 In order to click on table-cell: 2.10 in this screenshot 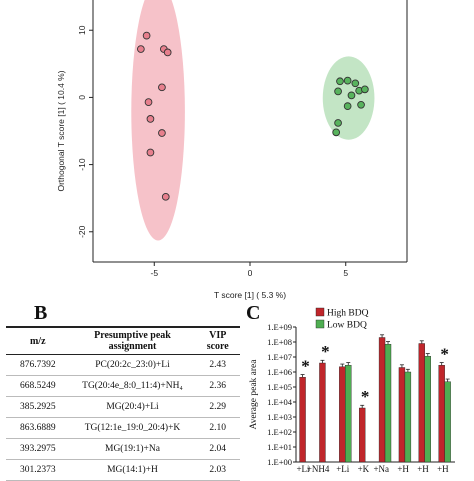, I will do `click(217, 428)`.